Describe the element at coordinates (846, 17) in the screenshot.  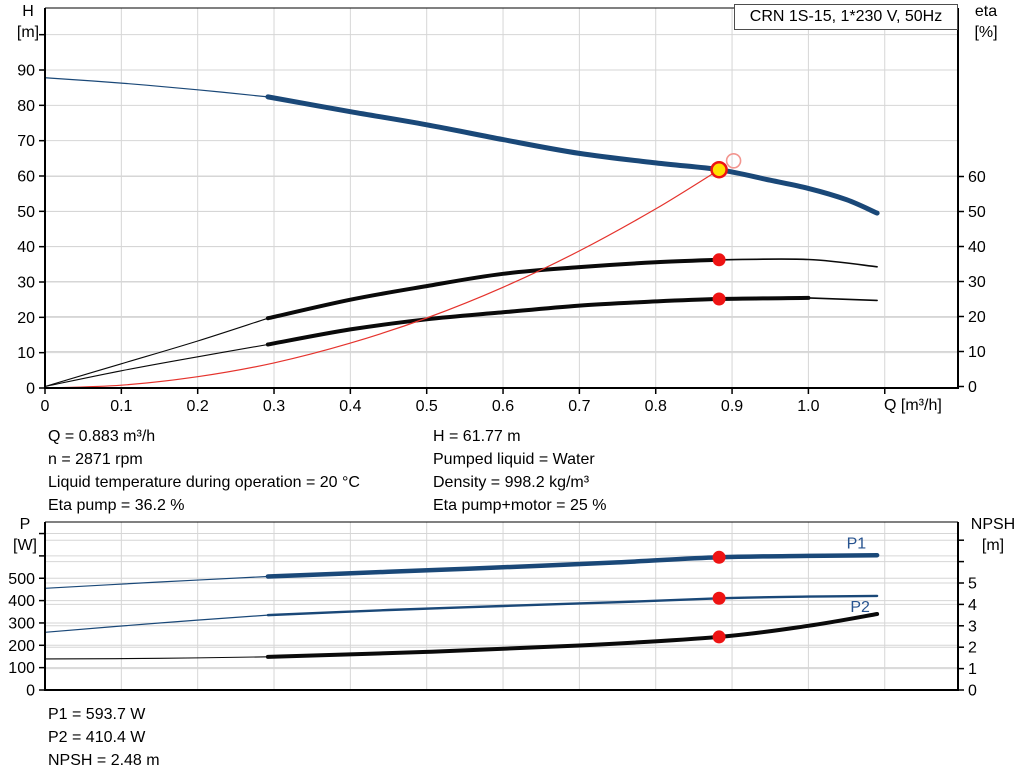
I see `pump-title-box: CRN 1S-15, 1*230 V, 50Hz` at that location.